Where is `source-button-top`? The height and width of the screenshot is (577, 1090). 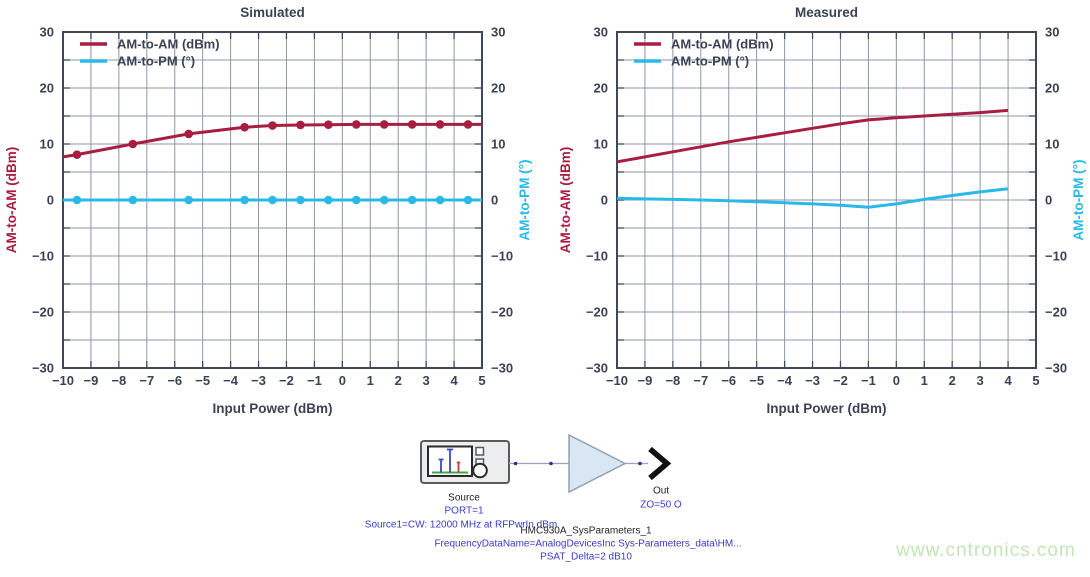
source-button-top is located at coordinates (480, 451).